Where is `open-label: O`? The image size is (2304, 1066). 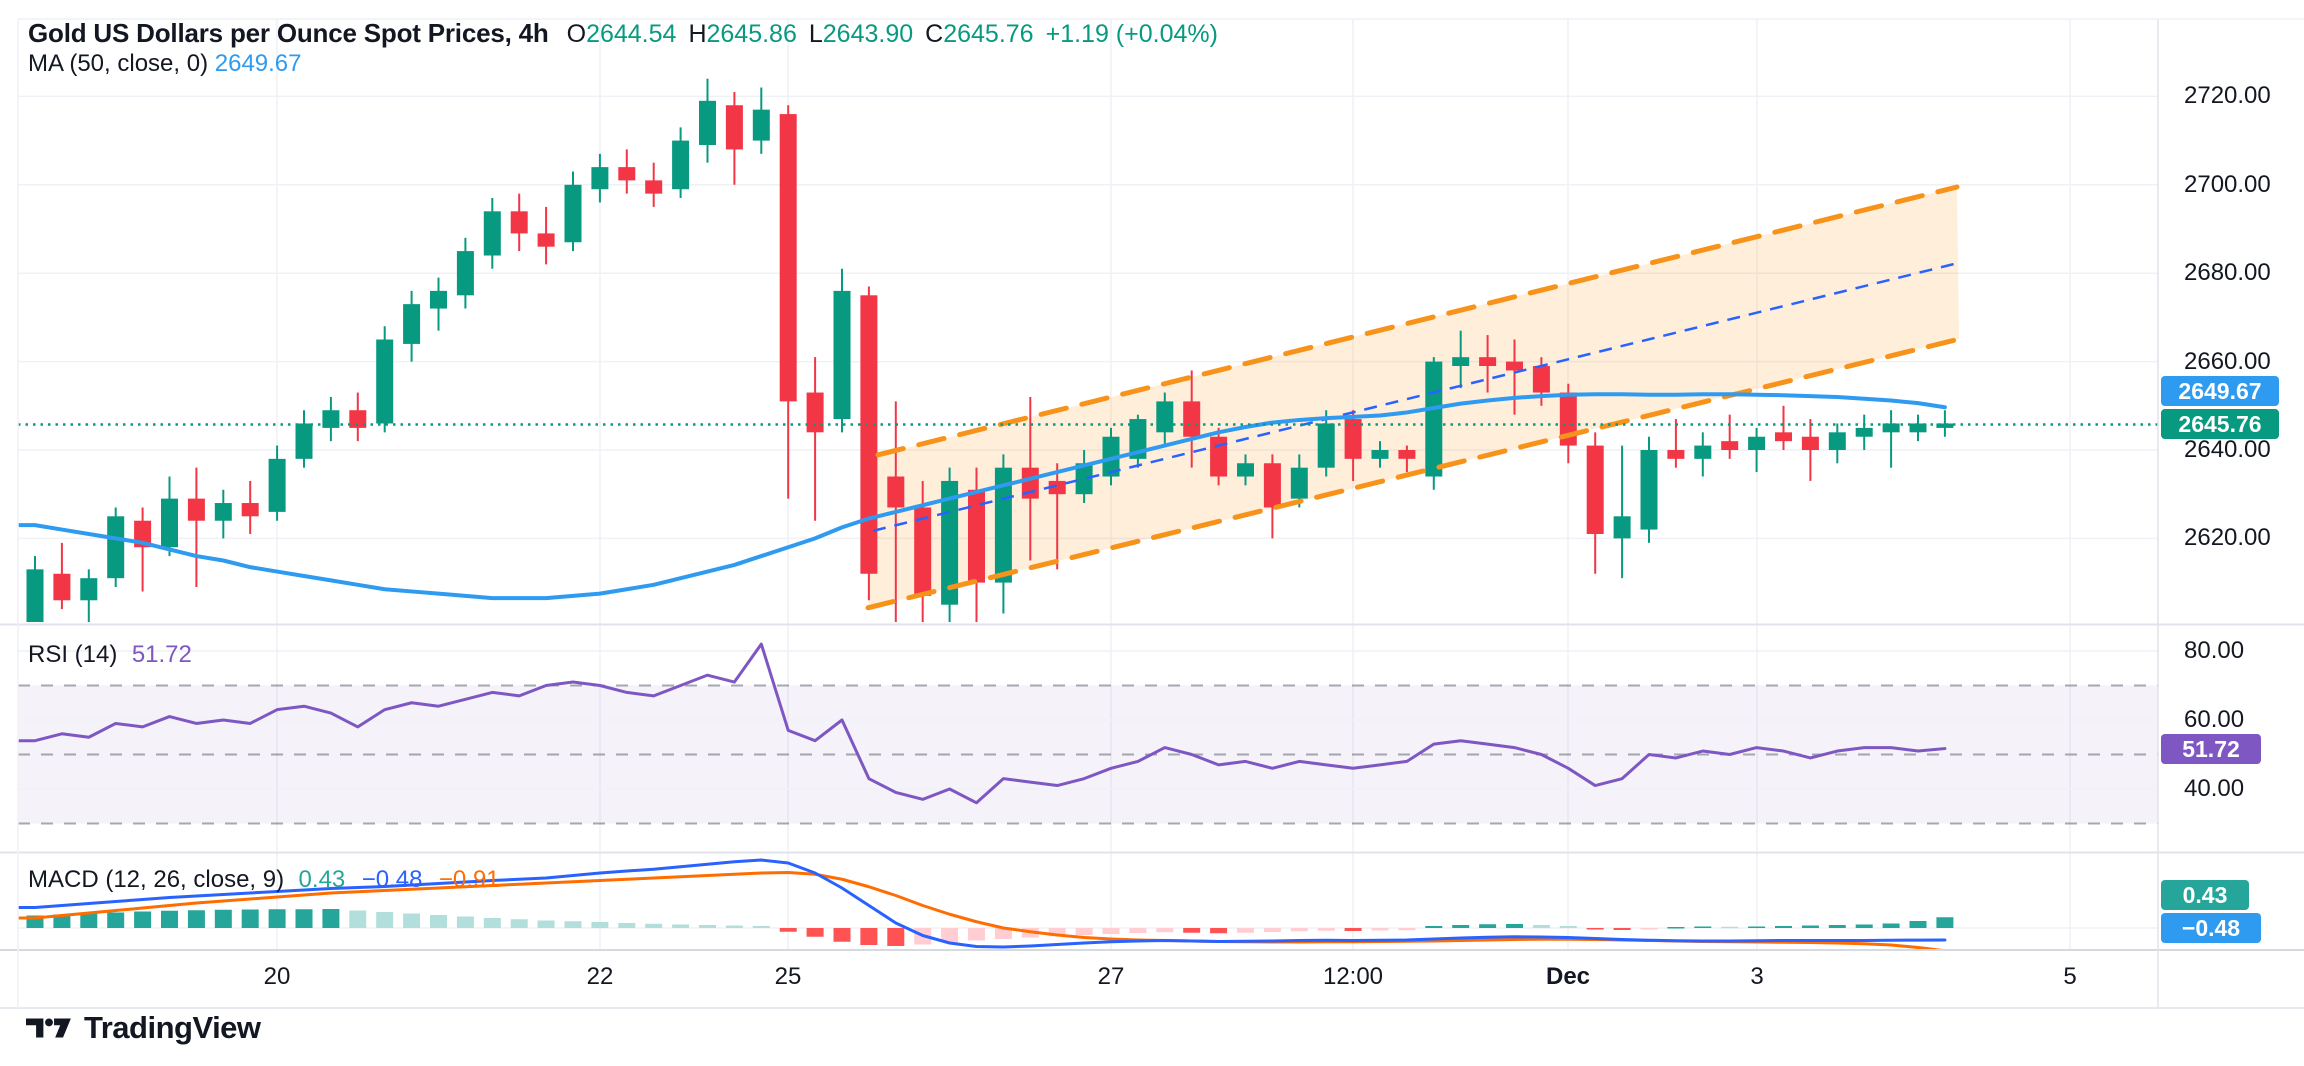
open-label: O is located at coordinates (576, 34).